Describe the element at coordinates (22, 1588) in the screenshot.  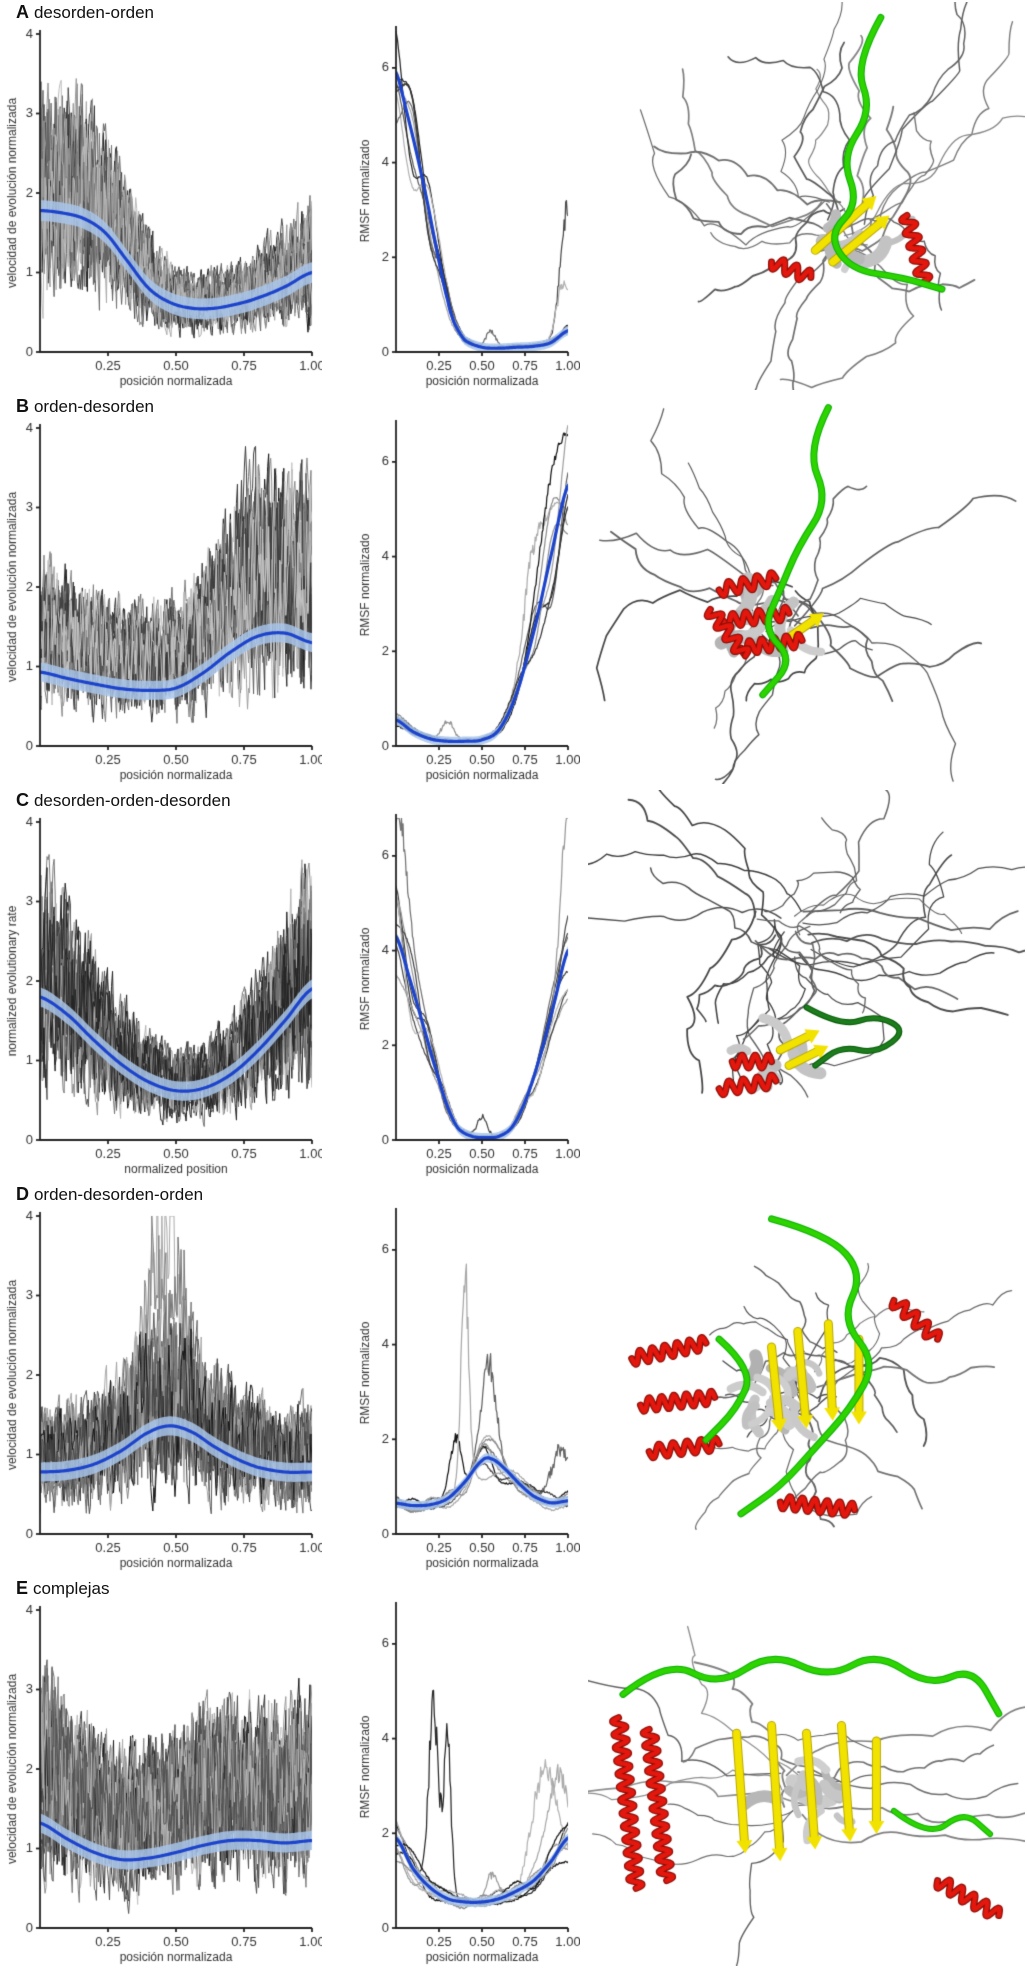
I see `panel-E-letter: E` at that location.